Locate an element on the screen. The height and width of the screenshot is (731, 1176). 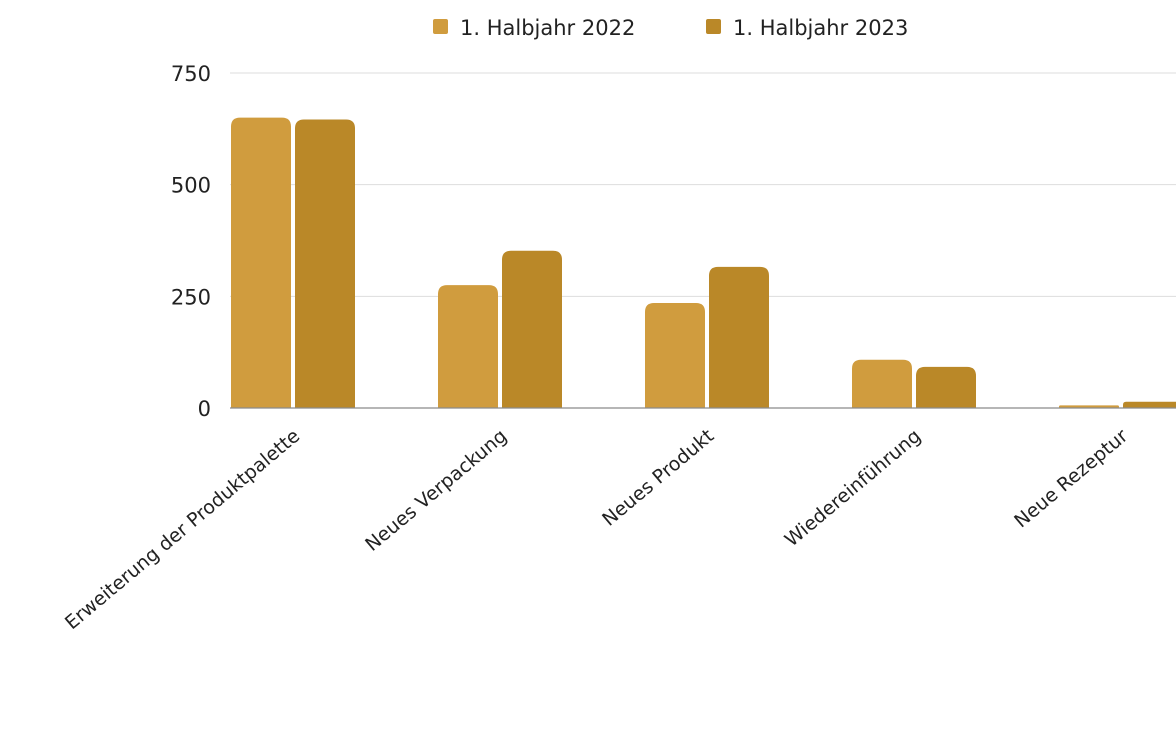
y-axis: 0 250 500 750 is located at coordinates (191, 241).